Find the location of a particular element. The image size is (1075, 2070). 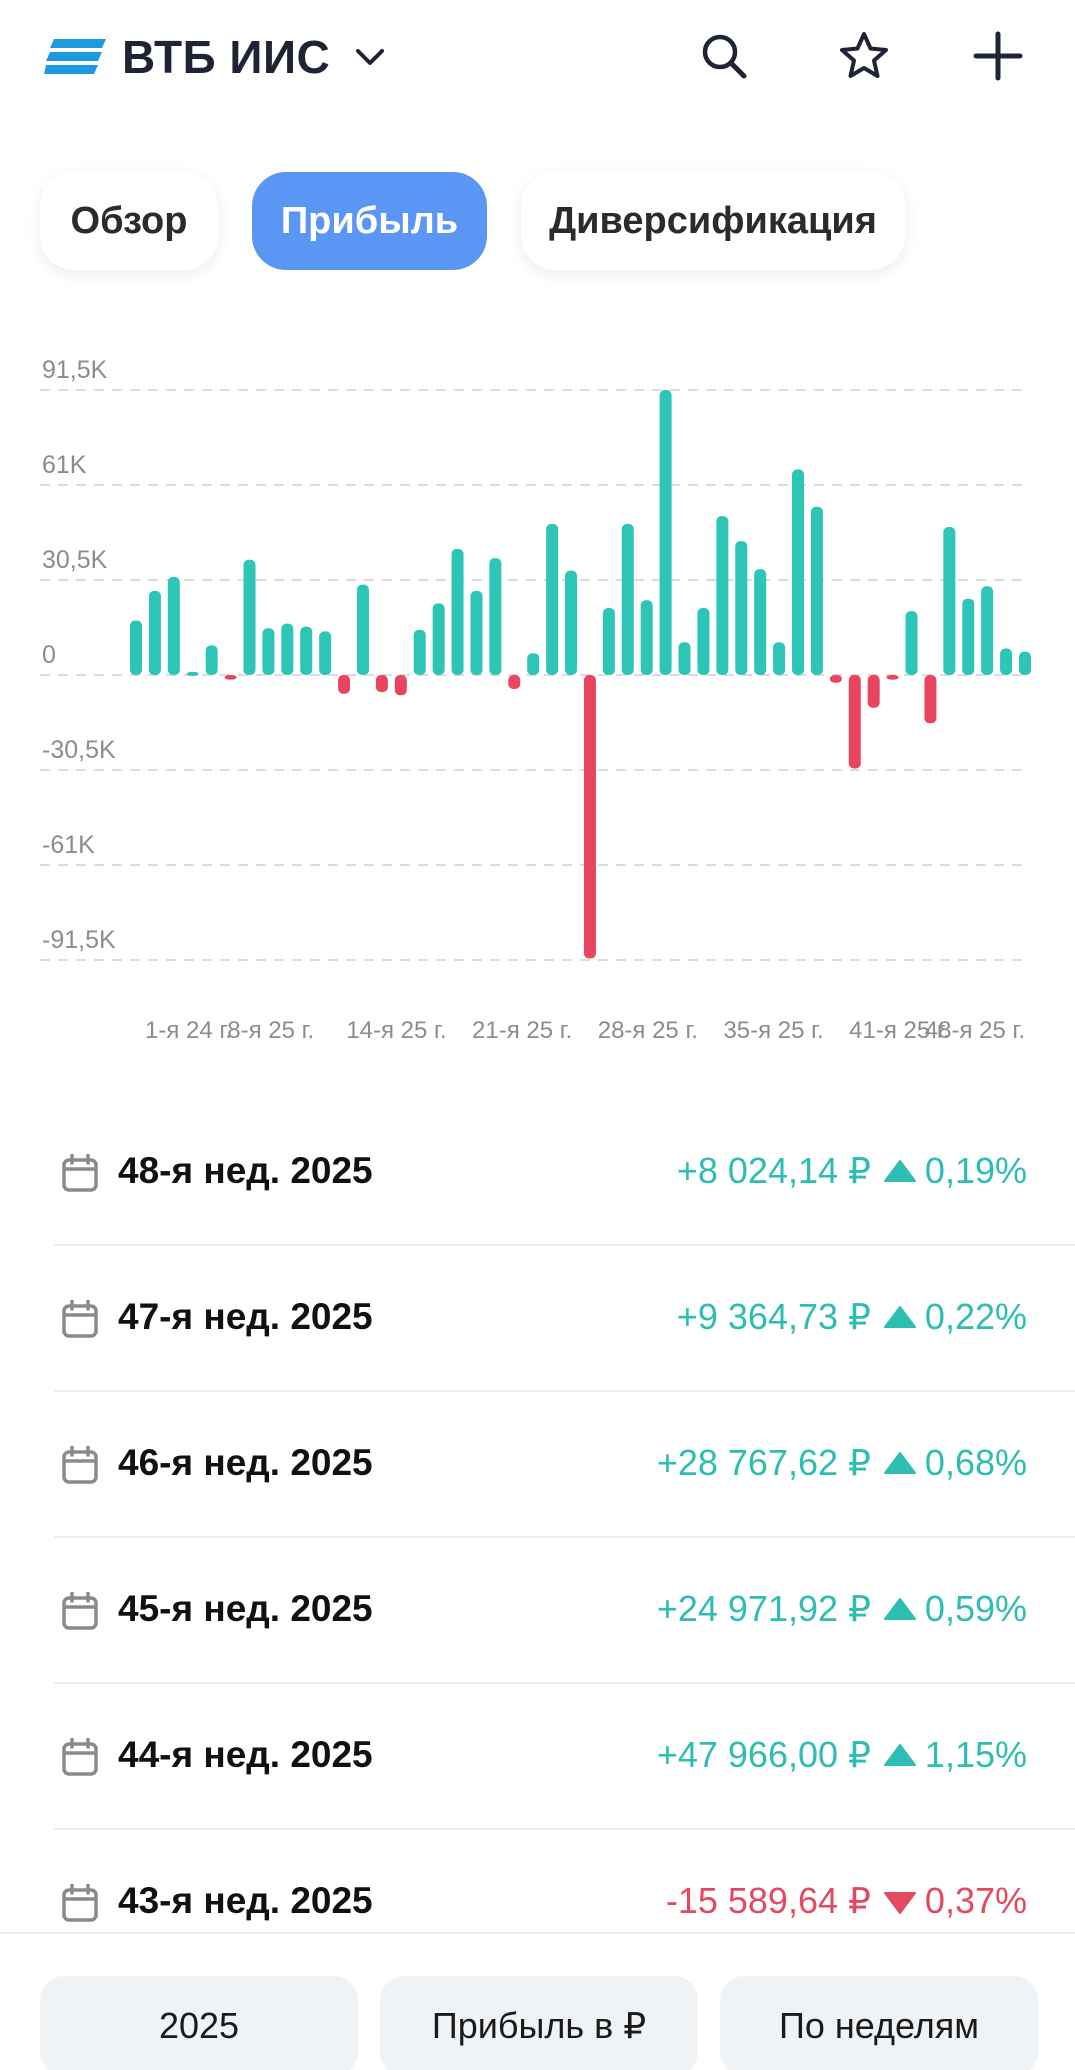

bottom-filter-bar: 2025 Прибыль в ₽ По неделям is located at coordinates (537, 2001).